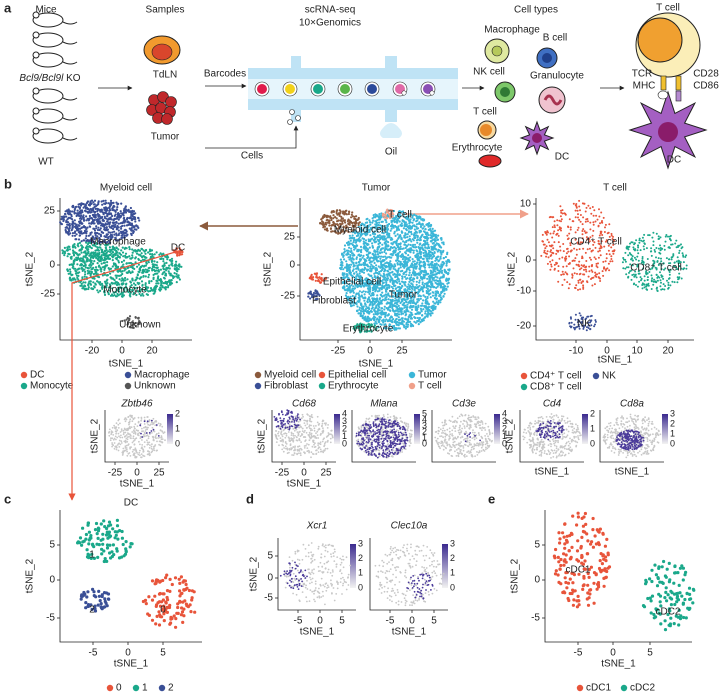 The width and height of the screenshot is (725, 698). What do you see at coordinates (477, 148) in the screenshot?
I see `cell-label: Erythrocyte` at bounding box center [477, 148].